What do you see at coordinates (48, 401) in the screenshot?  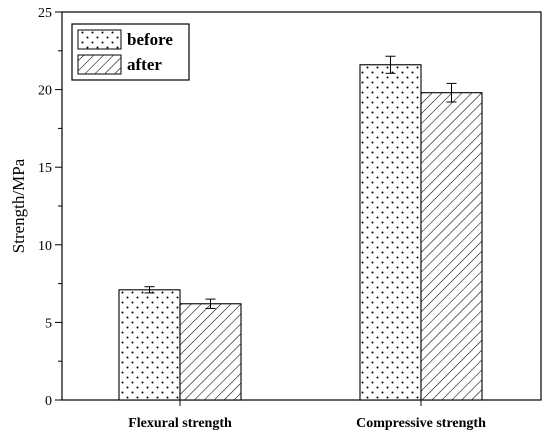 I see `y-tick-label: 0` at bounding box center [48, 401].